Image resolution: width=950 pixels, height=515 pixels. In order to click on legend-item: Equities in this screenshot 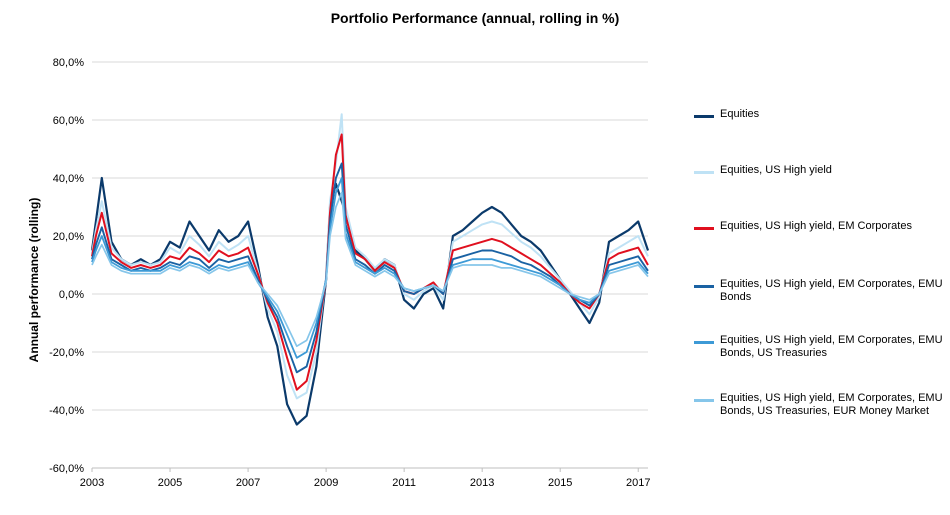, I will do `click(822, 114)`.